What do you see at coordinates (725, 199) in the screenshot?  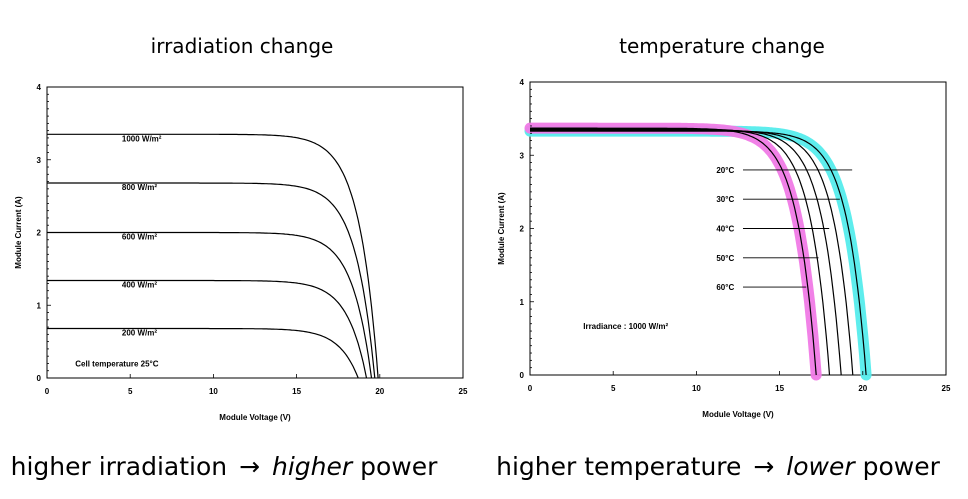 I see `series-label: 30°C` at bounding box center [725, 199].